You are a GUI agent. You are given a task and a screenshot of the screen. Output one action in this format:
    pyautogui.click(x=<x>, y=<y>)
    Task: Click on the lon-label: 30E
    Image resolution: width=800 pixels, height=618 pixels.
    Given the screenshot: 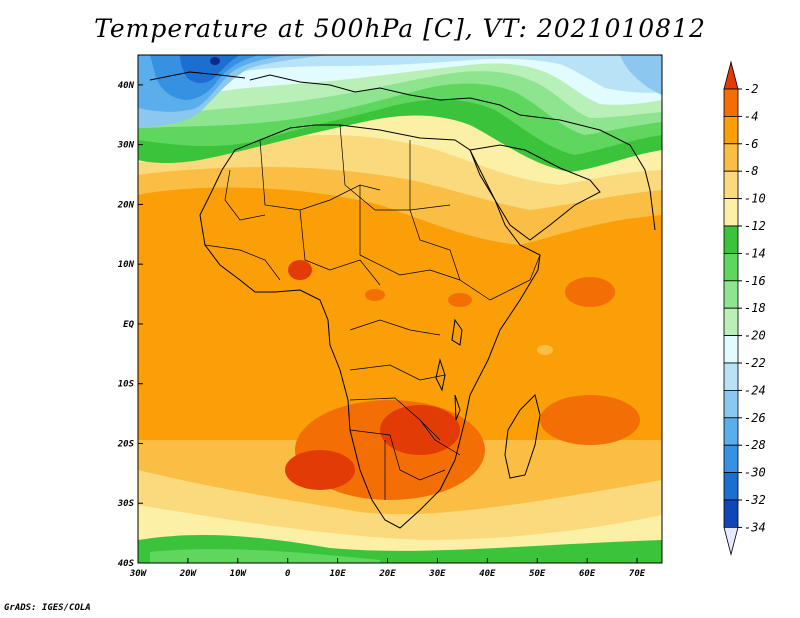 What is the action you would take?
    pyautogui.click(x=437, y=574)
    